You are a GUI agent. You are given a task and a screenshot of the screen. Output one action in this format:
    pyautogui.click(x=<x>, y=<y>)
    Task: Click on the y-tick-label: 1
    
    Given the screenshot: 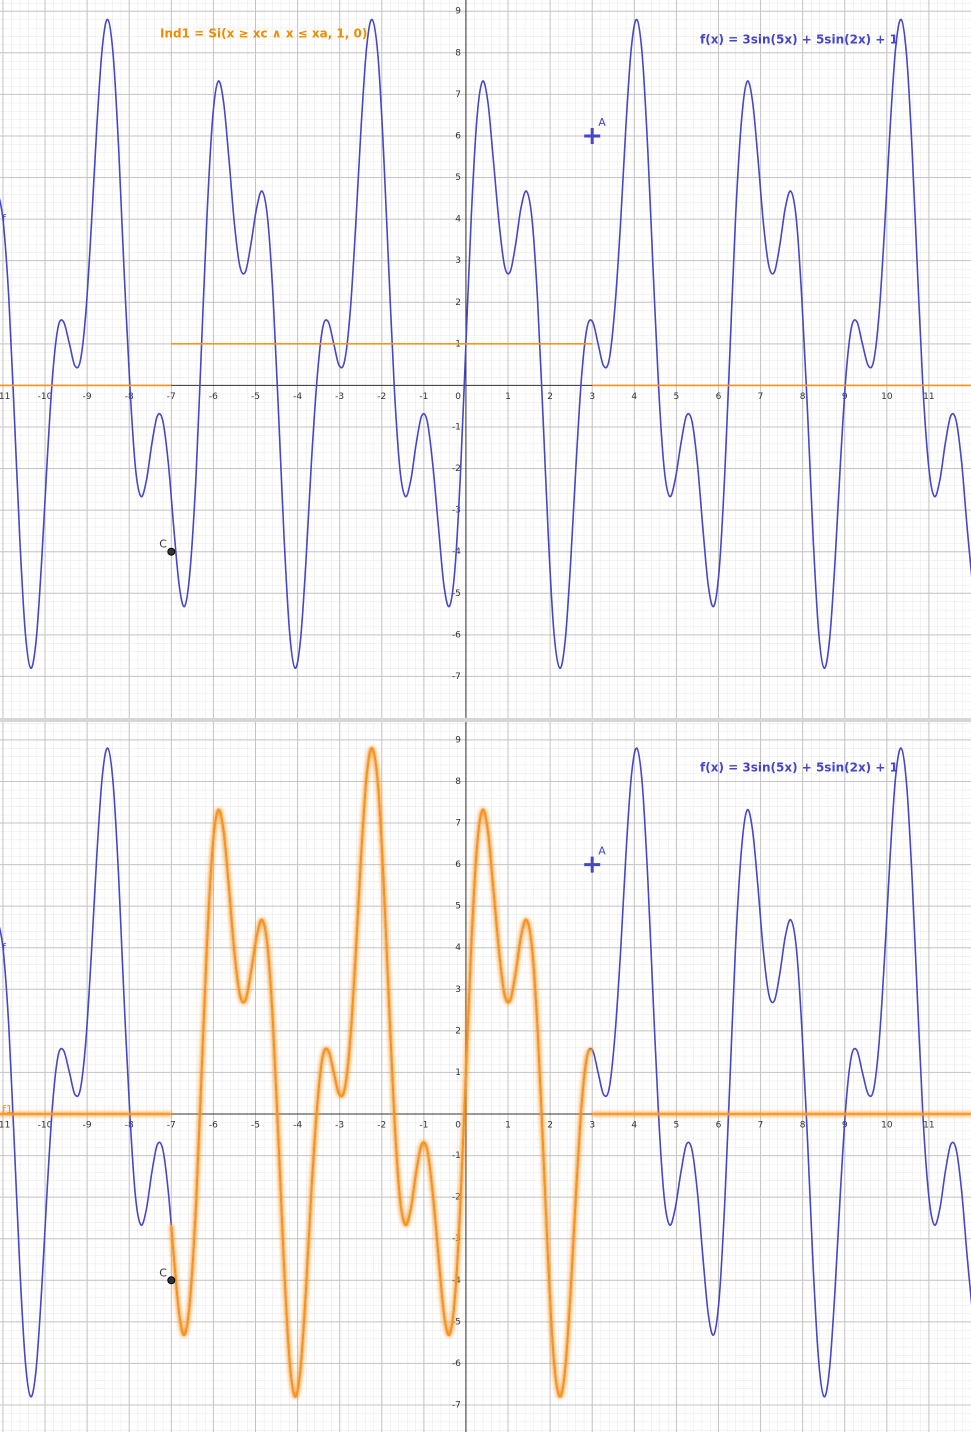 What is the action you would take?
    pyautogui.click(x=458, y=1073)
    